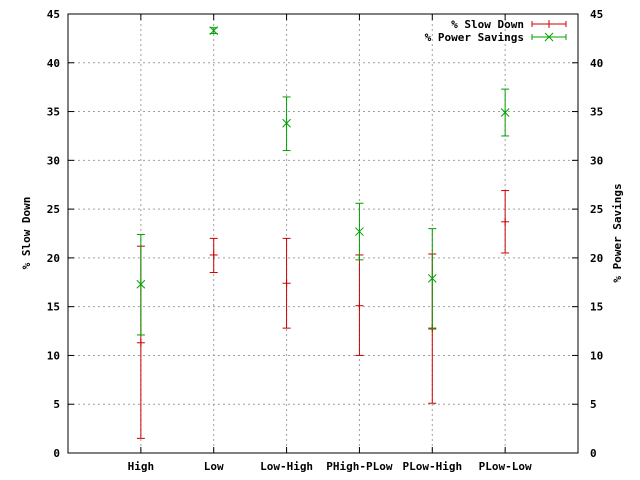  Describe the element at coordinates (474, 37) in the screenshot. I see `legend-label-power-savings: % Power Savings` at that location.